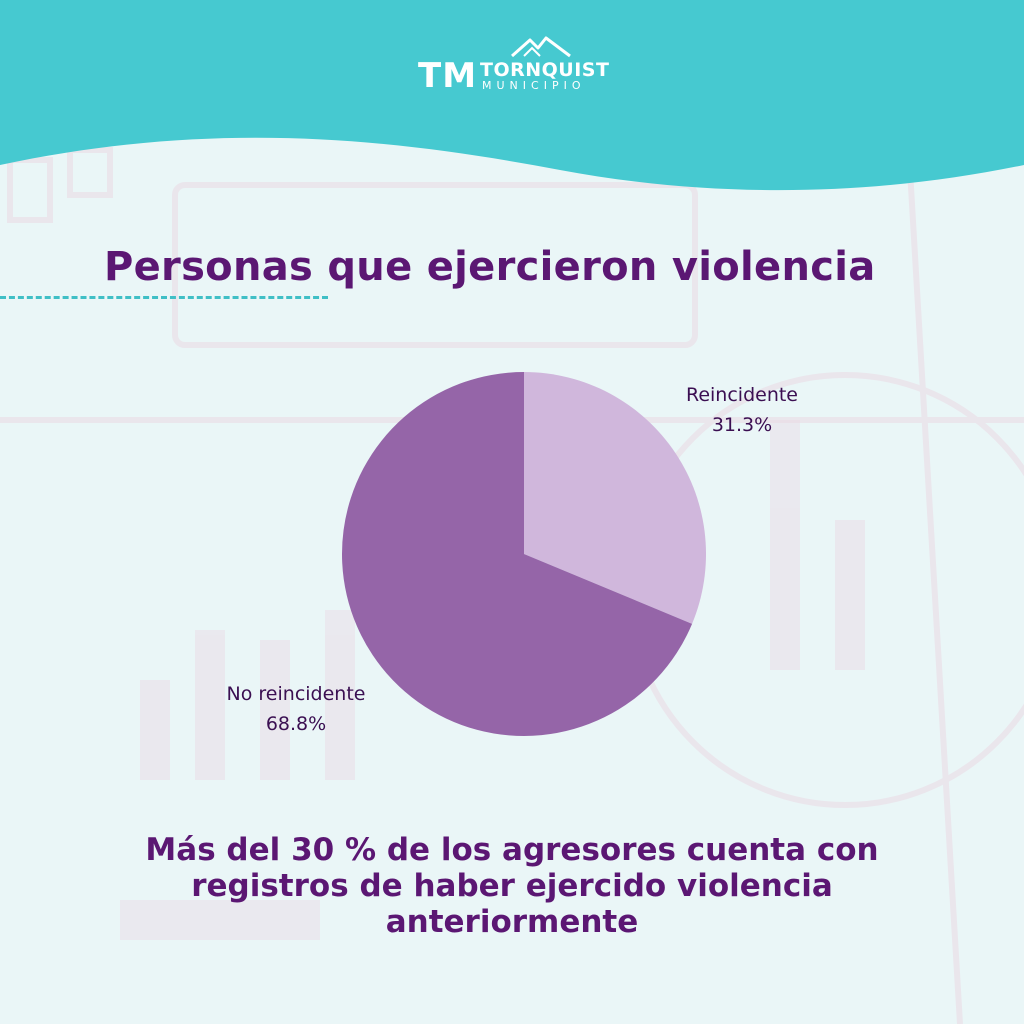 This screenshot has height=1024, width=1024. What do you see at coordinates (517, 554) in the screenshot?
I see `pie-slice-no-reincidente` at bounding box center [517, 554].